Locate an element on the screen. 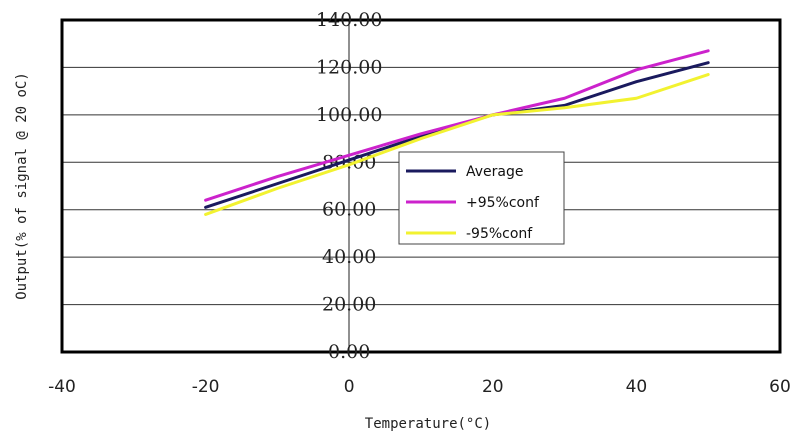  y-tick-label-7: 140.00 is located at coordinates (349, 20).